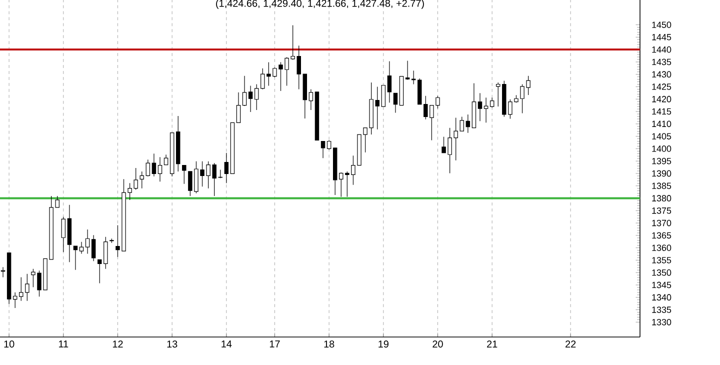 Image resolution: width=720 pixels, height=365 pixels. Describe the element at coordinates (662, 285) in the screenshot. I see `y-tick-label: 1345` at that location.